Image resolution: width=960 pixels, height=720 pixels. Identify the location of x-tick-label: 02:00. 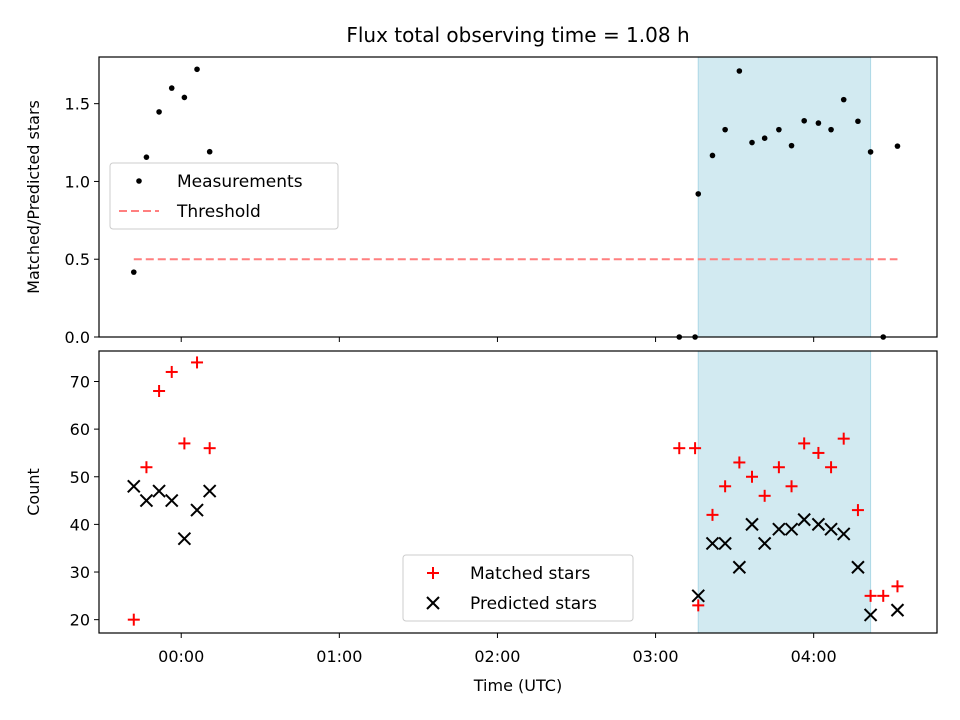
(497, 656).